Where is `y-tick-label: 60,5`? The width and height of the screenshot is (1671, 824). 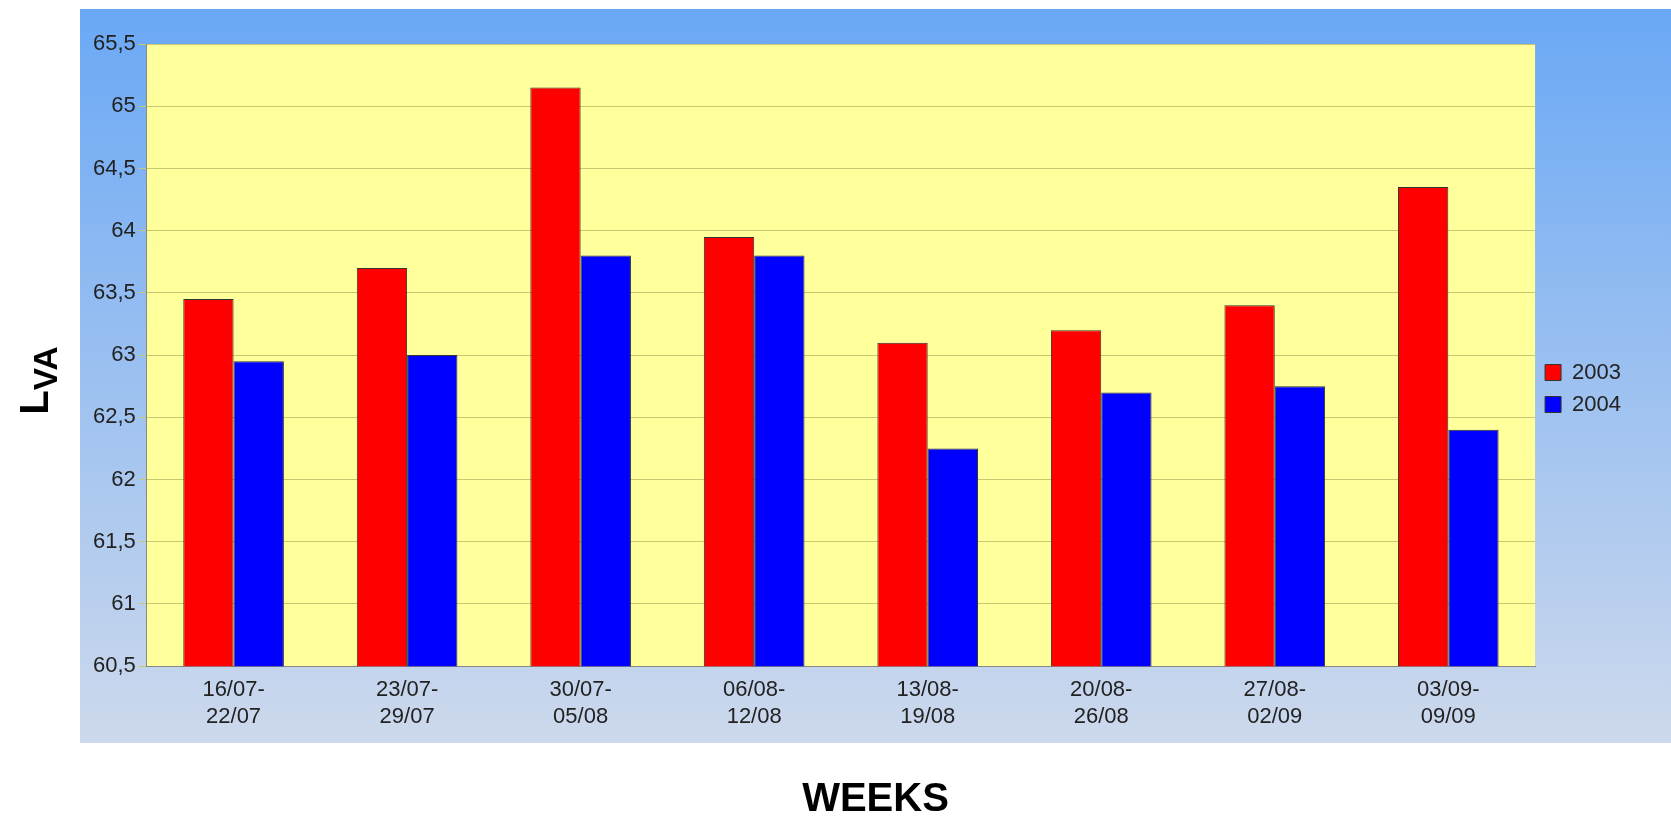 y-tick-label: 60,5 is located at coordinates (114, 665).